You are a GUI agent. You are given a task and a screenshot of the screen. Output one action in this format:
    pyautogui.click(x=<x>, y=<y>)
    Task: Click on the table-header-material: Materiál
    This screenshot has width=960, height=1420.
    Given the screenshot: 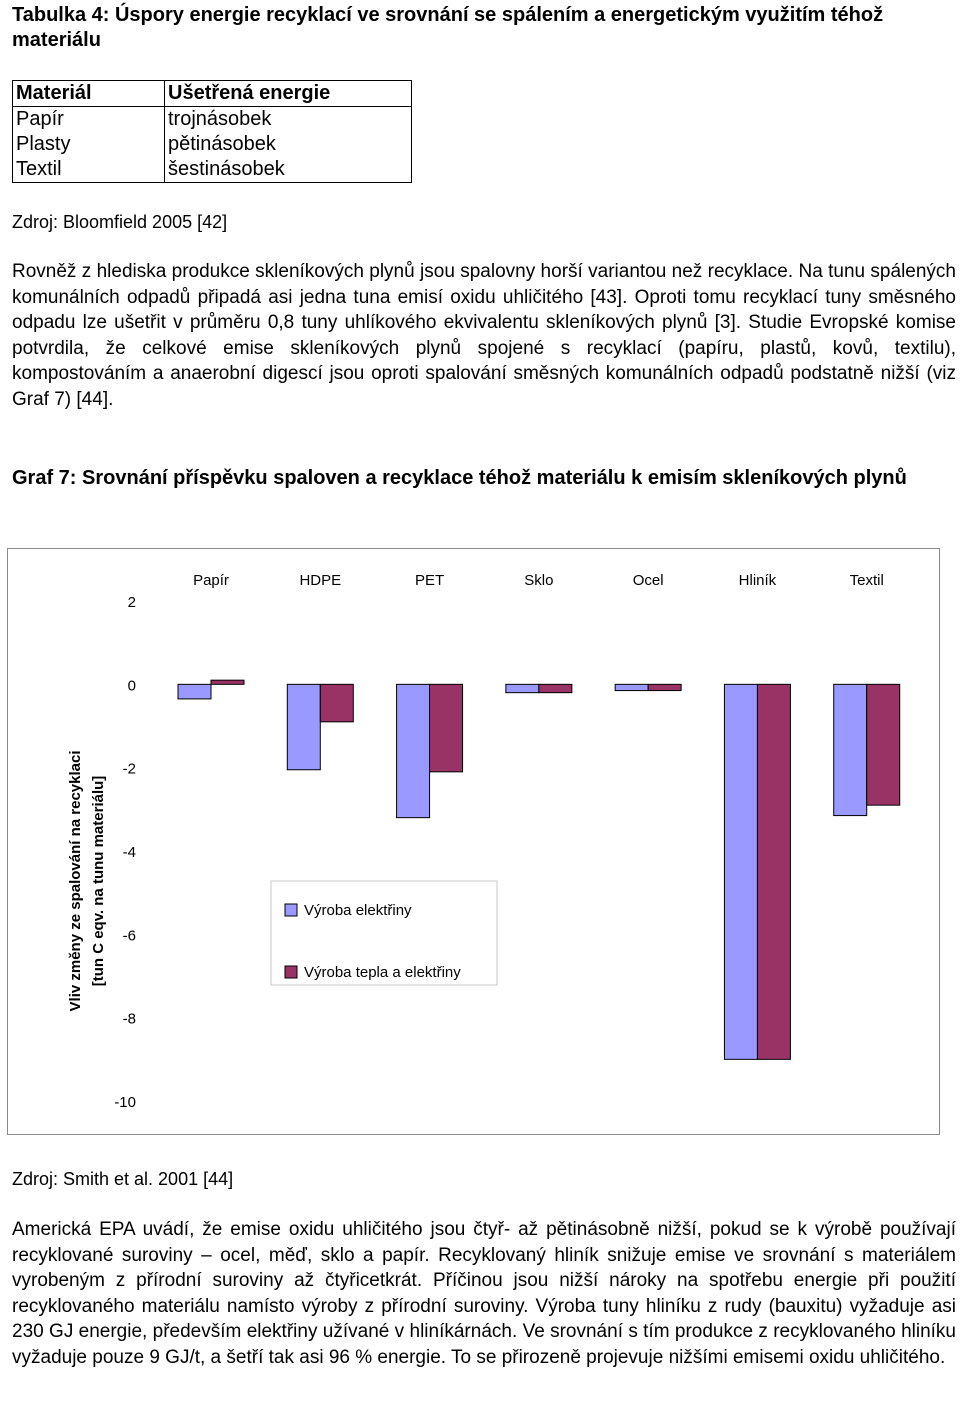 What is the action you would take?
    pyautogui.click(x=88, y=93)
    